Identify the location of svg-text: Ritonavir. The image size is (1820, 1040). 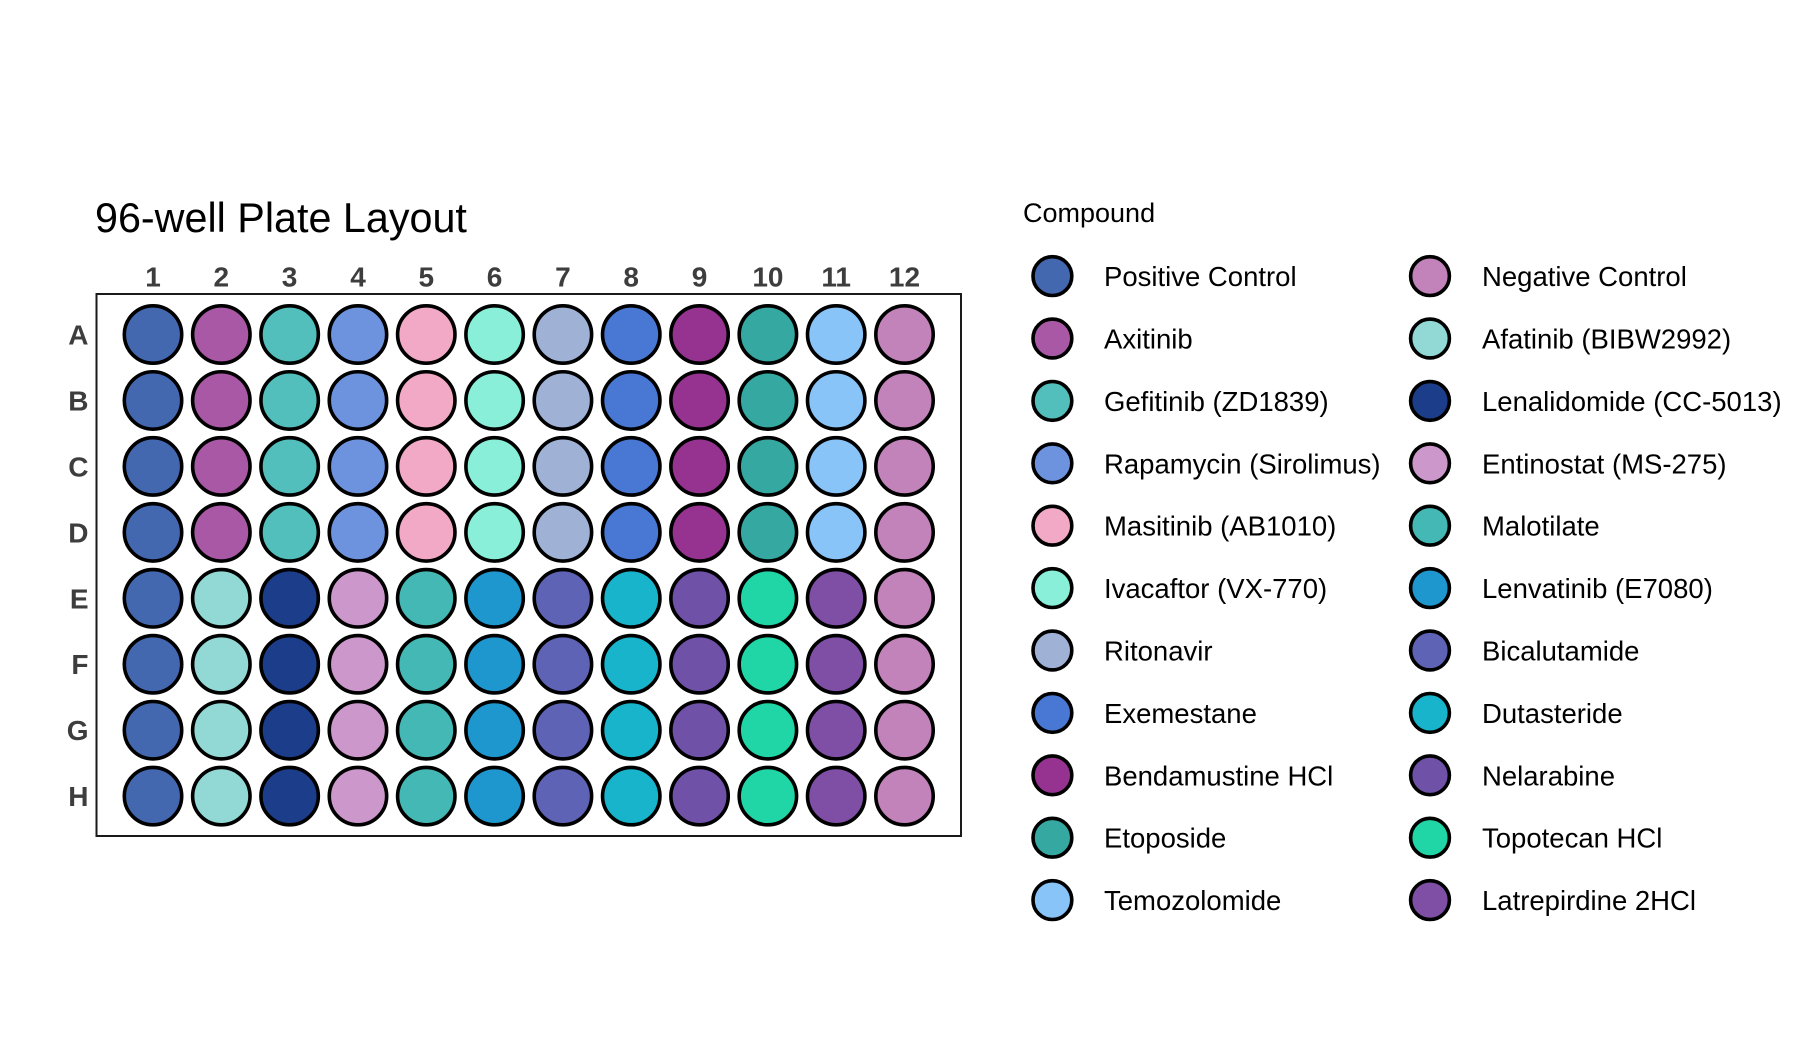
(1158, 651).